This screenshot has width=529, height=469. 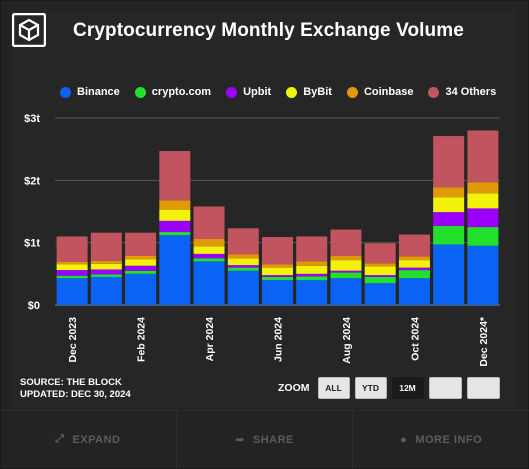 What do you see at coordinates (333, 388) in the screenshot?
I see `zoom-all-button: ALL` at bounding box center [333, 388].